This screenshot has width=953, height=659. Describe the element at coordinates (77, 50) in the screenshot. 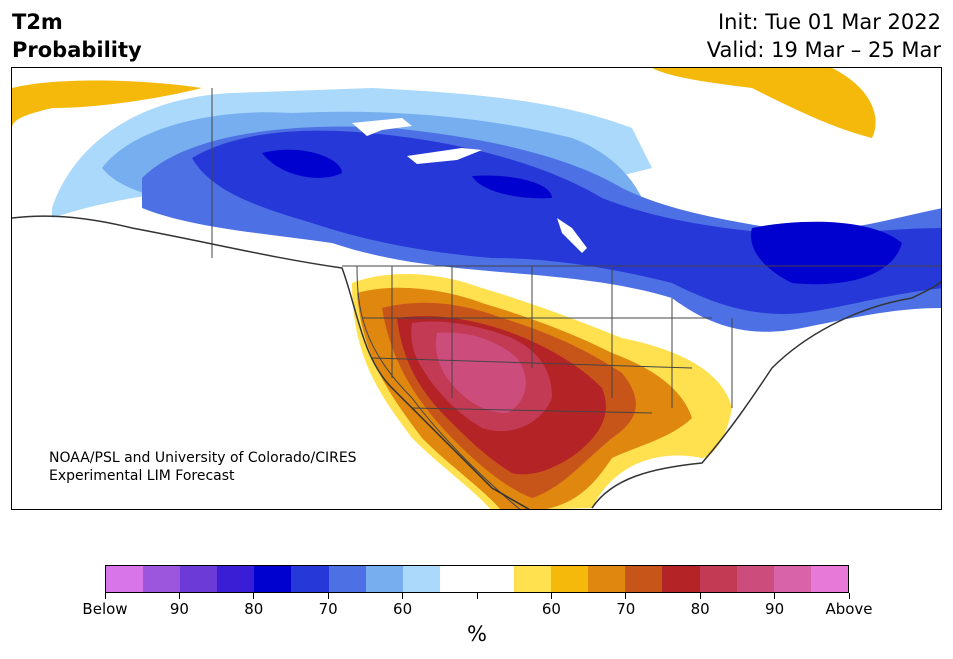

I see `title-type: Probability` at that location.